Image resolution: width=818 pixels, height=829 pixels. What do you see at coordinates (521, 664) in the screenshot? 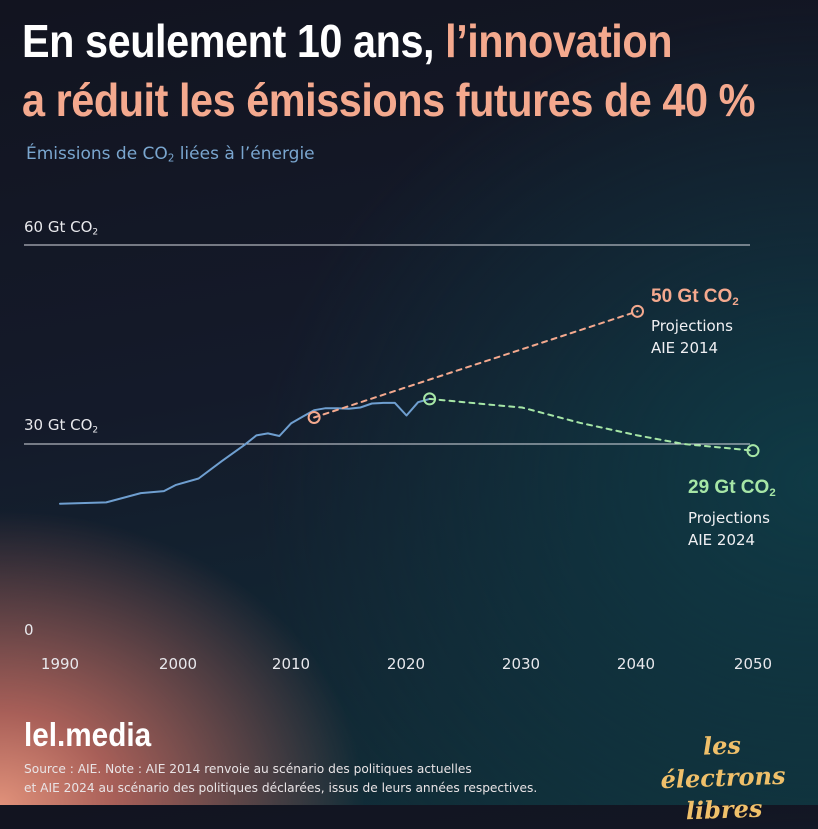
I see `x-tick-label: 2030` at bounding box center [521, 664].